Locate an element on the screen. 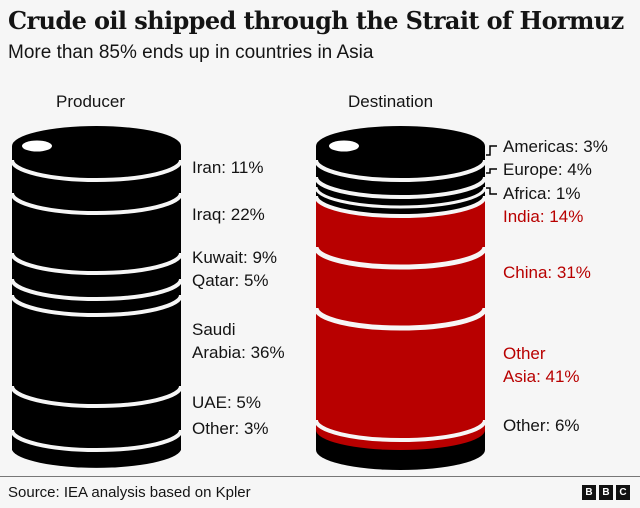  label-saudi-line1: Saudi is located at coordinates (214, 329).